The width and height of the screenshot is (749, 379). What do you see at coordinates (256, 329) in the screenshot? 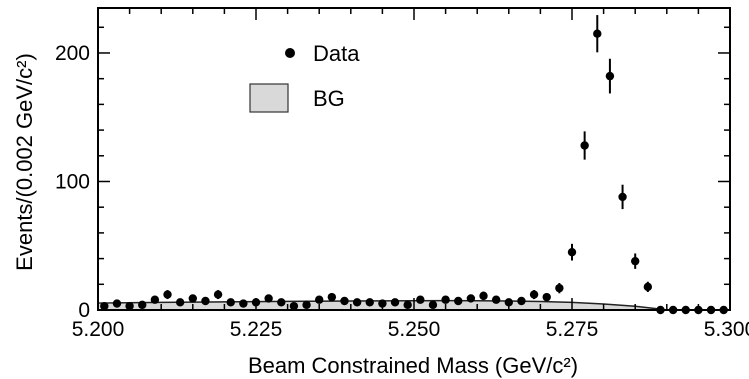
I see `x-tick-label: 5.225` at bounding box center [256, 329].